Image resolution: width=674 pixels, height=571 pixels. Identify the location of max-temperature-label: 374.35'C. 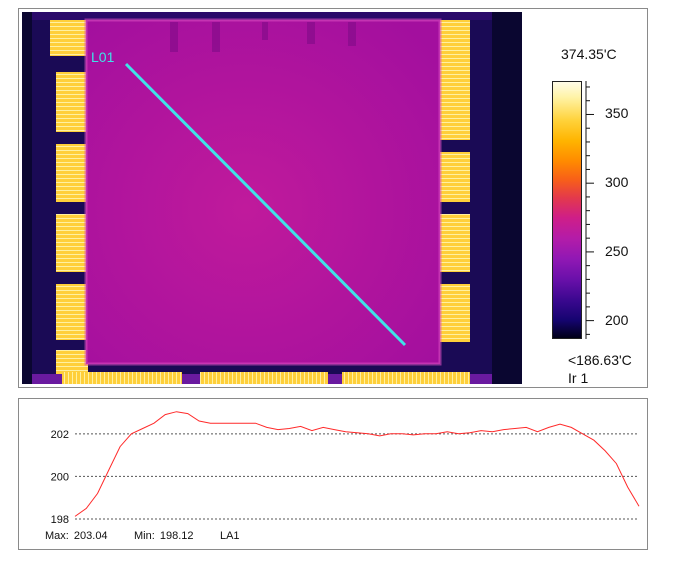
(589, 54).